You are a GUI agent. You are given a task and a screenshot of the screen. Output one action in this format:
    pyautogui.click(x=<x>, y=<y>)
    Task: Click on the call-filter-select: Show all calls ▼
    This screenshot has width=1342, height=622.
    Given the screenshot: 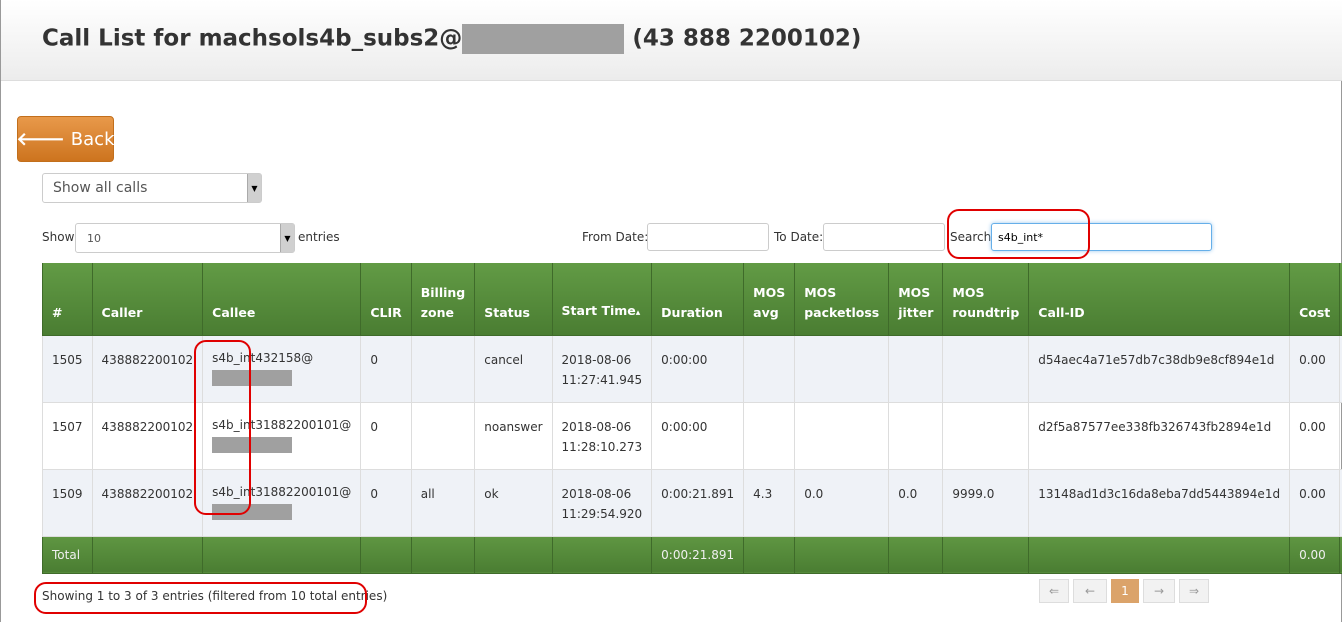 What is the action you would take?
    pyautogui.click(x=152, y=188)
    